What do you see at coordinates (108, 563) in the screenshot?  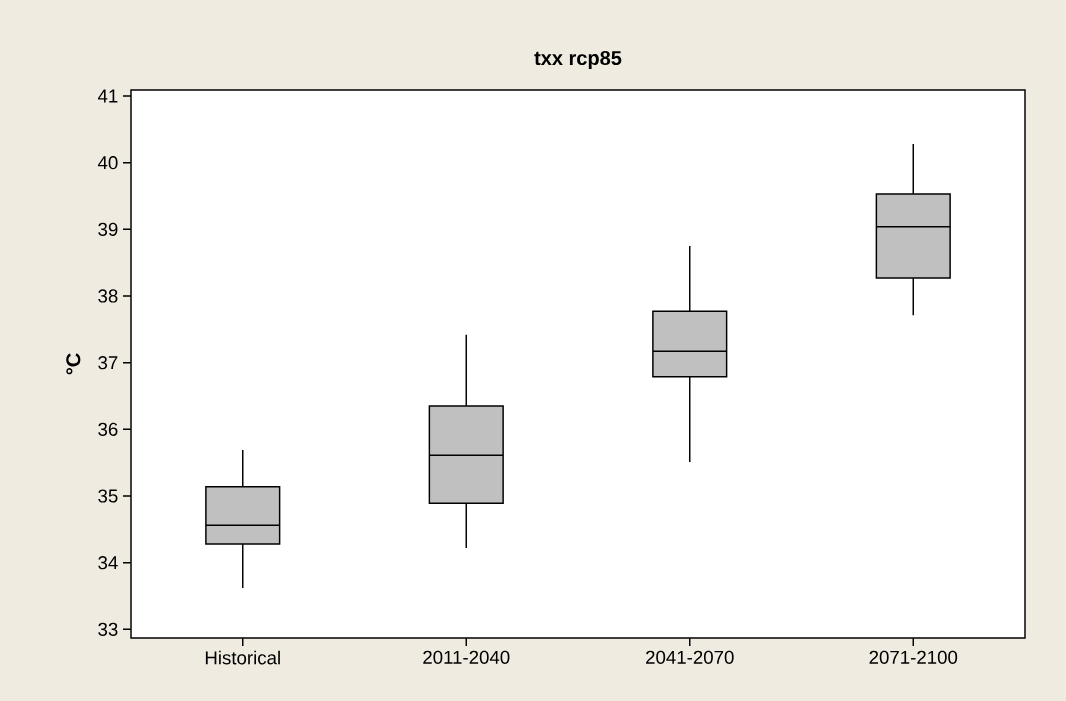 I see `y-tick-label: 34` at bounding box center [108, 563].